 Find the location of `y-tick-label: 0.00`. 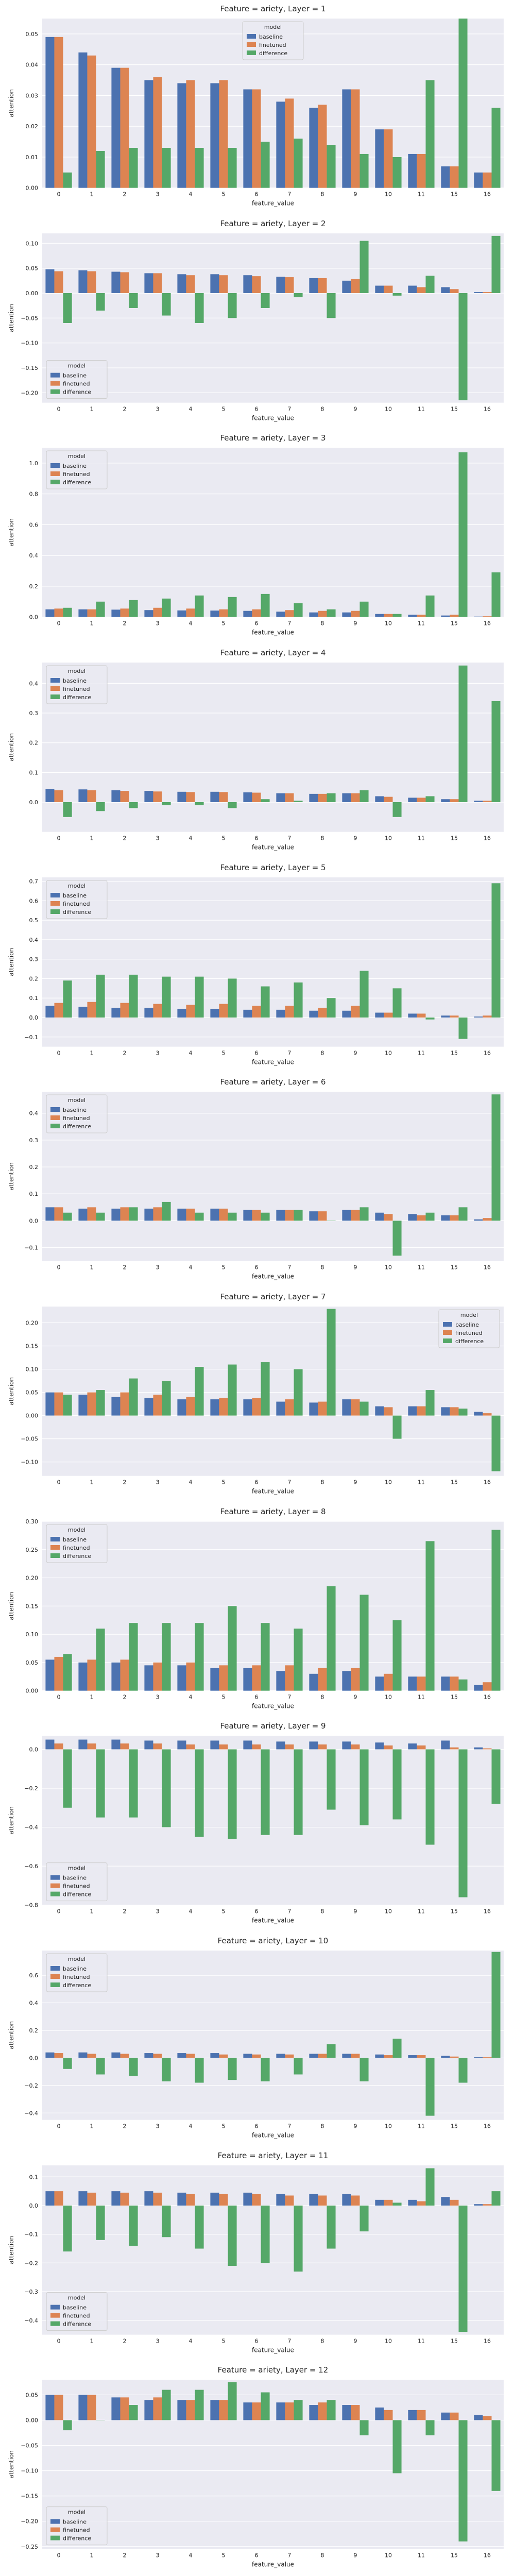

y-tick-label: 0.00 is located at coordinates (32, 2420).